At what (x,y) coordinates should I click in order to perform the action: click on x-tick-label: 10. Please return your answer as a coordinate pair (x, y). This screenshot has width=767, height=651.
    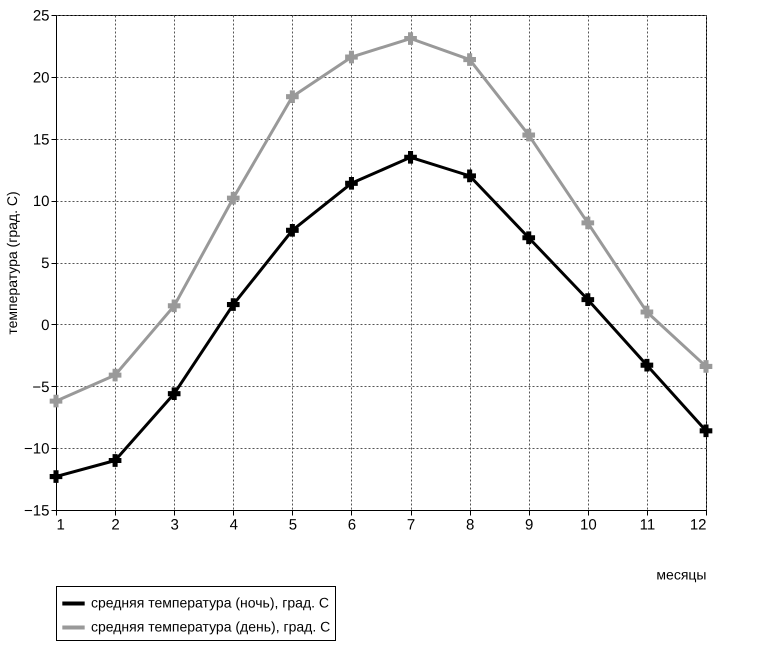
    Looking at the image, I should click on (588, 525).